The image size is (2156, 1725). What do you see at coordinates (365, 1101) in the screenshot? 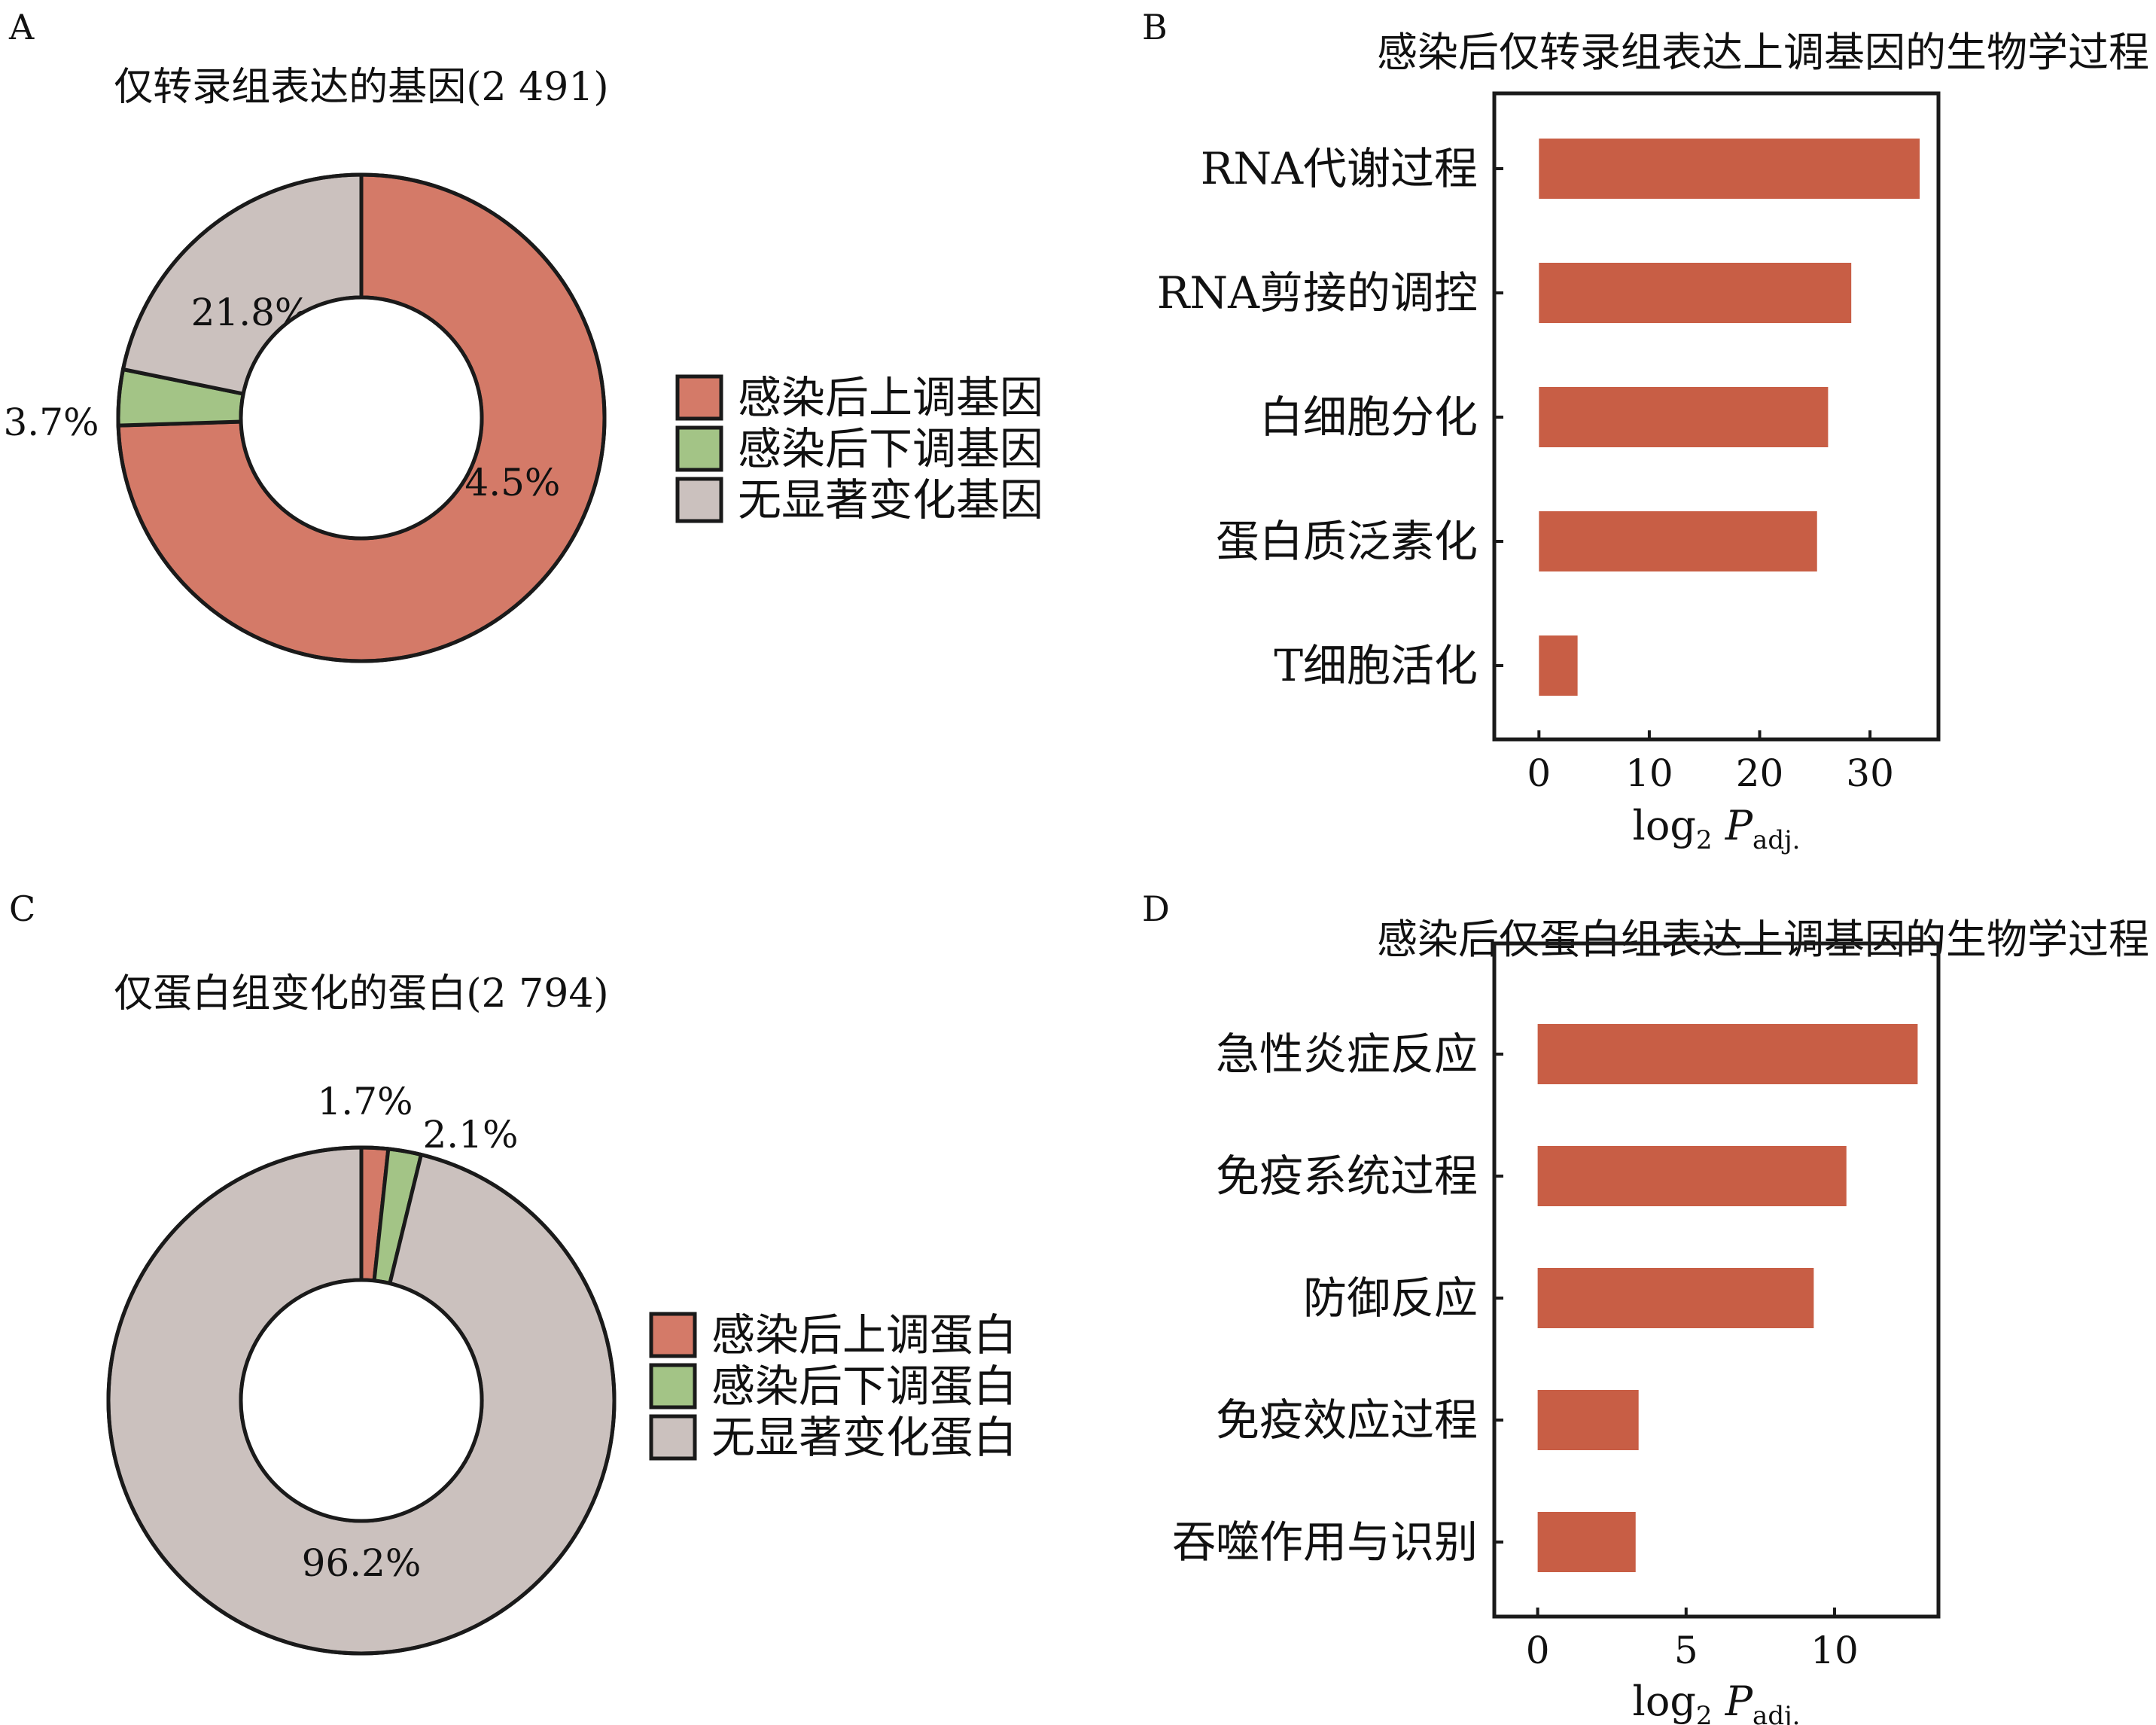
I see `slice-label: 1.7%` at bounding box center [365, 1101].